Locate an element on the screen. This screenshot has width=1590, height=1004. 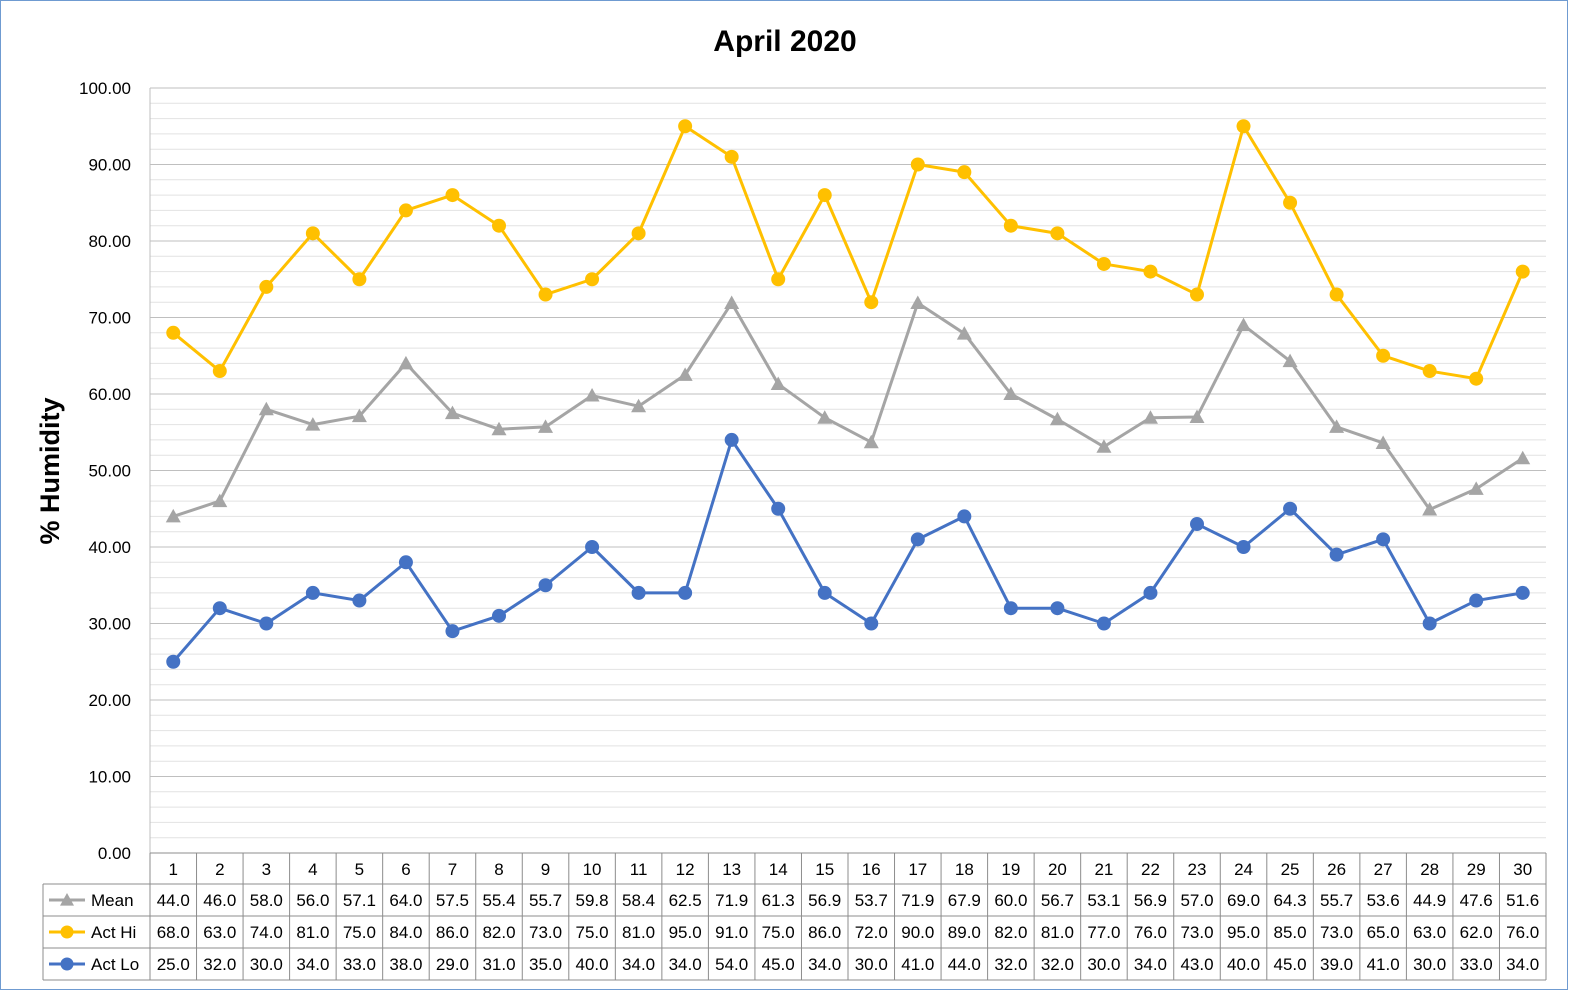
x-category-label: 26 is located at coordinates (1336, 869).